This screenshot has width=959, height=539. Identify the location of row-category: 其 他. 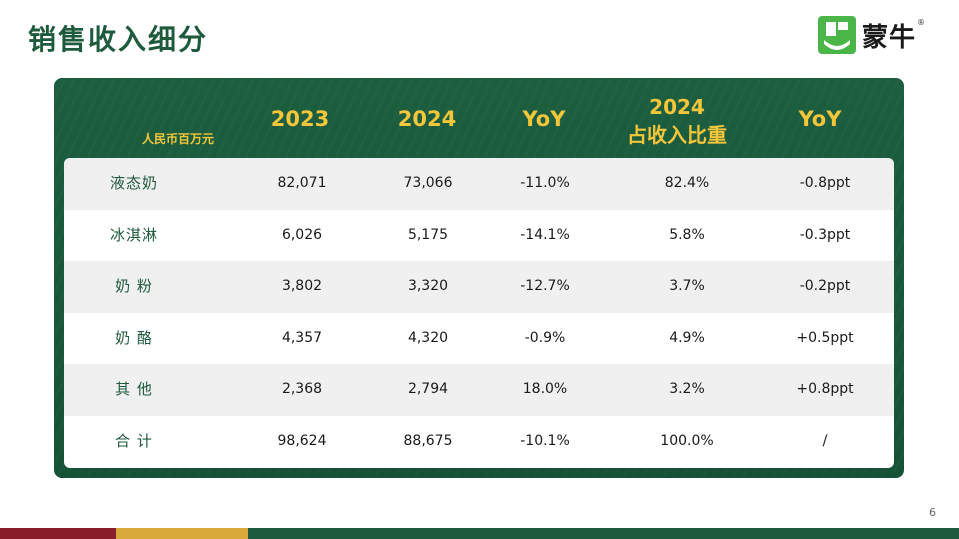
(134, 389).